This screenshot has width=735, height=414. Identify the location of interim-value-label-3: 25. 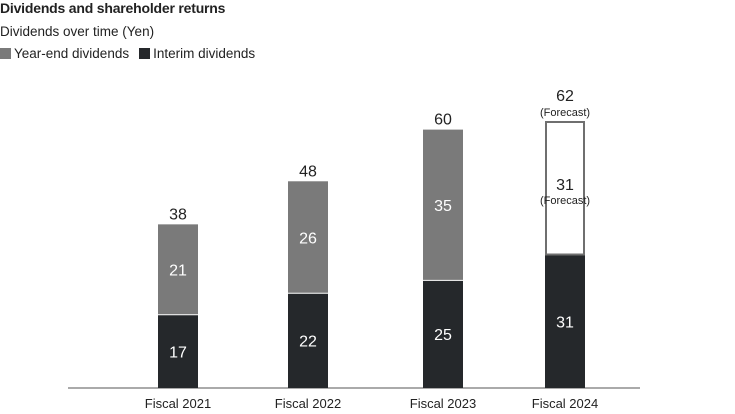
(443, 335).